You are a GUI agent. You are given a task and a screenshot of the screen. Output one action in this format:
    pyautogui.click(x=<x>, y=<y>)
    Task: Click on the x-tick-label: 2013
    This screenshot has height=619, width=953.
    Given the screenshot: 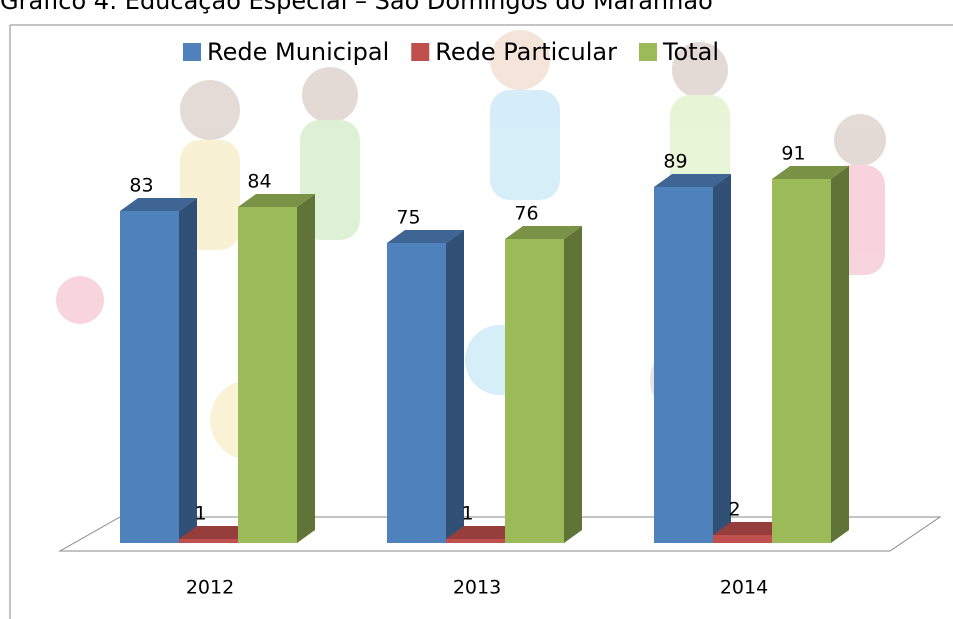 What is the action you would take?
    pyautogui.click(x=477, y=588)
    